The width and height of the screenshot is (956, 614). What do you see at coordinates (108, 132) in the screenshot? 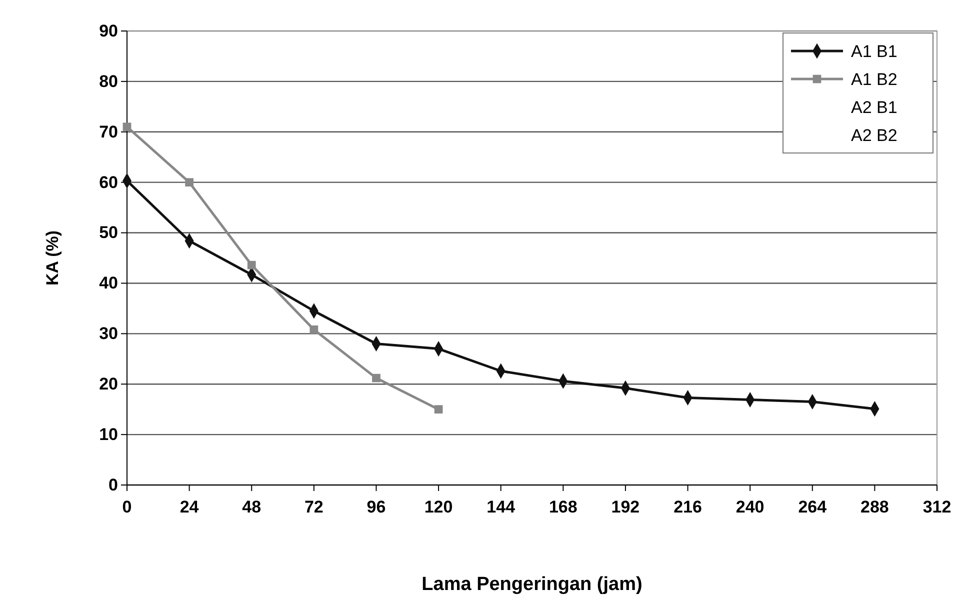
I see `y-tick-label: 70` at bounding box center [108, 132].